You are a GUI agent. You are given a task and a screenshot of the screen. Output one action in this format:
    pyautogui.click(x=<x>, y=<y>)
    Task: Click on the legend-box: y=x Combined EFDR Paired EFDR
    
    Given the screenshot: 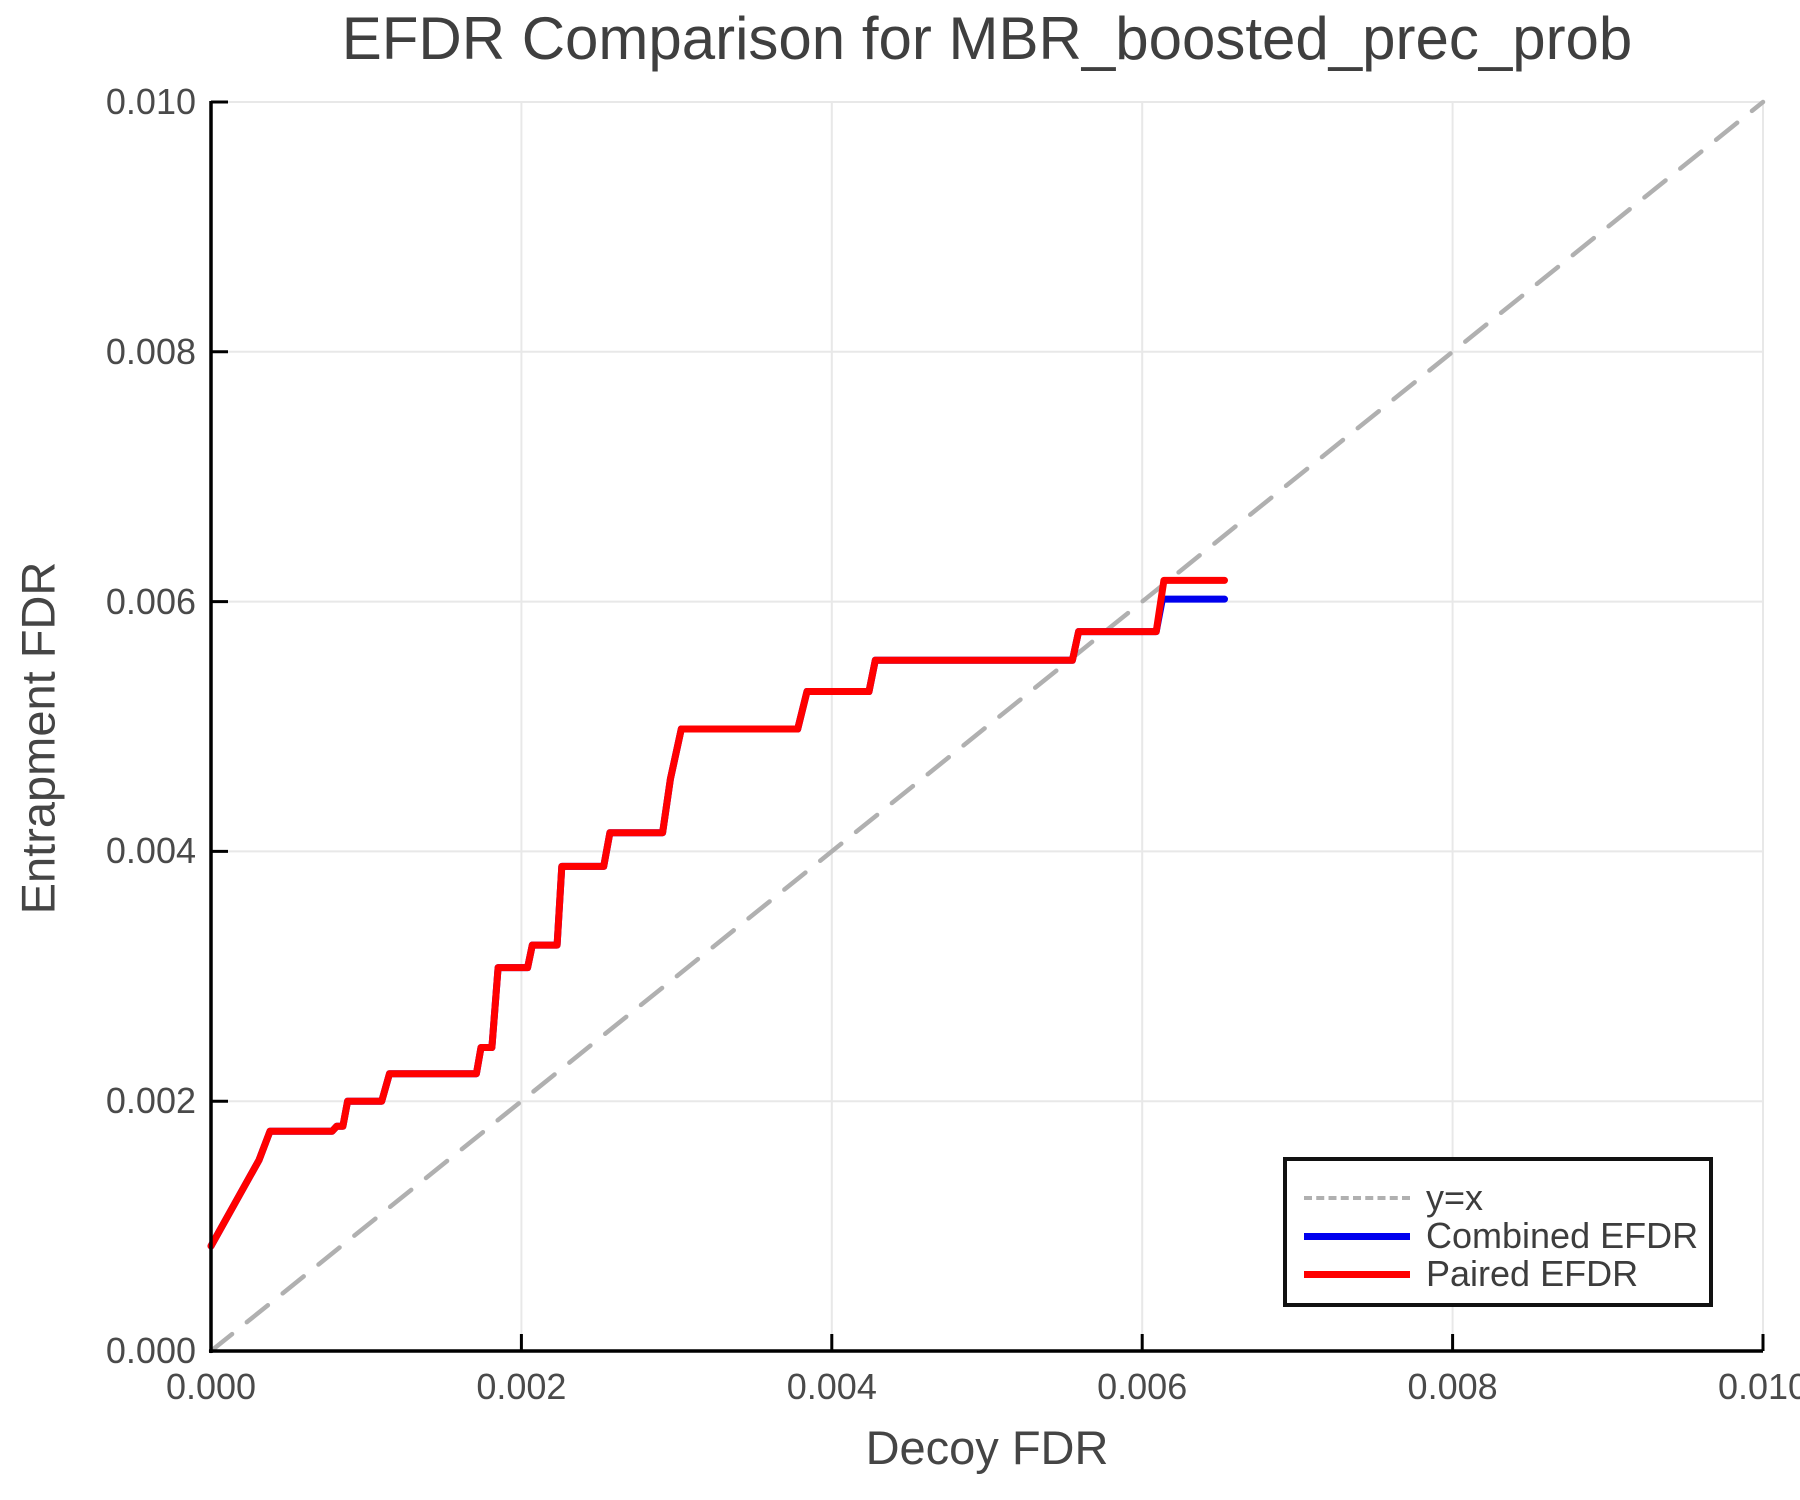 What is the action you would take?
    pyautogui.click(x=1498, y=1232)
    